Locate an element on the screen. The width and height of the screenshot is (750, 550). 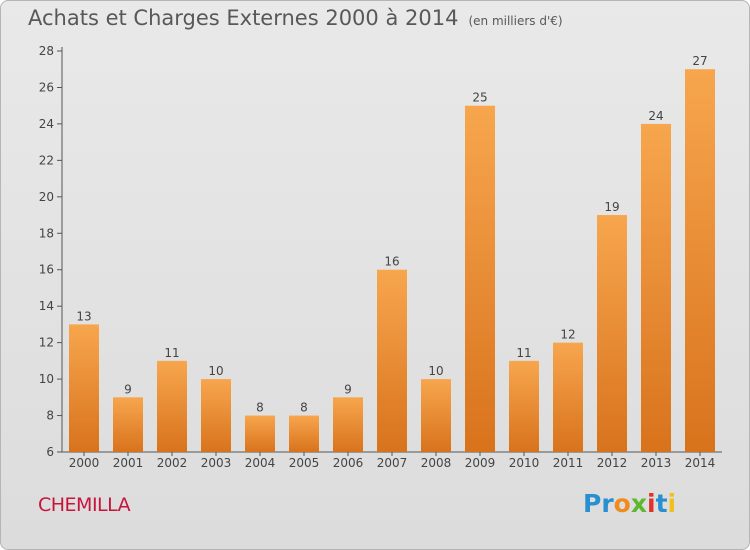
value-label: 12 is located at coordinates (567, 335).